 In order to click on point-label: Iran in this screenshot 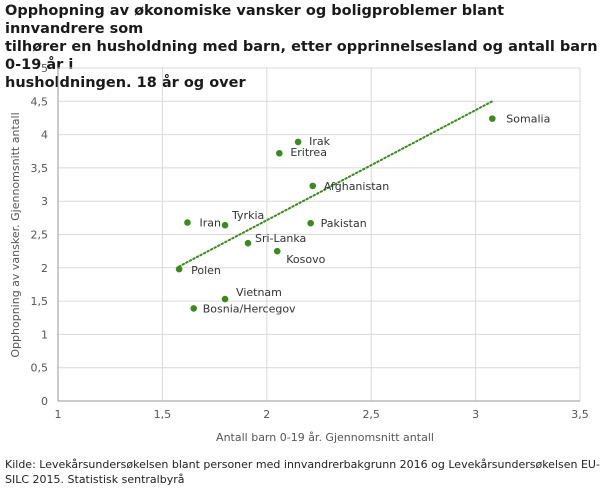, I will do `click(210, 223)`.